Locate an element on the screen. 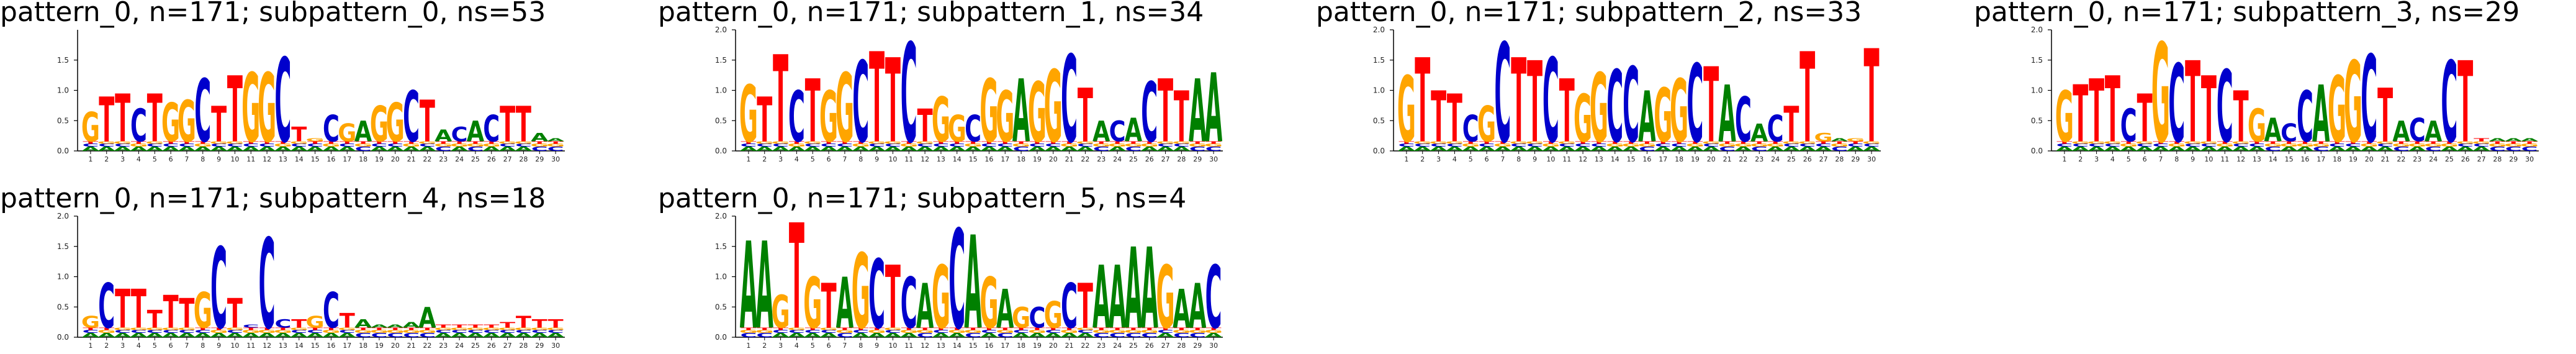  x-tick-label: 1 is located at coordinates (2064, 159).